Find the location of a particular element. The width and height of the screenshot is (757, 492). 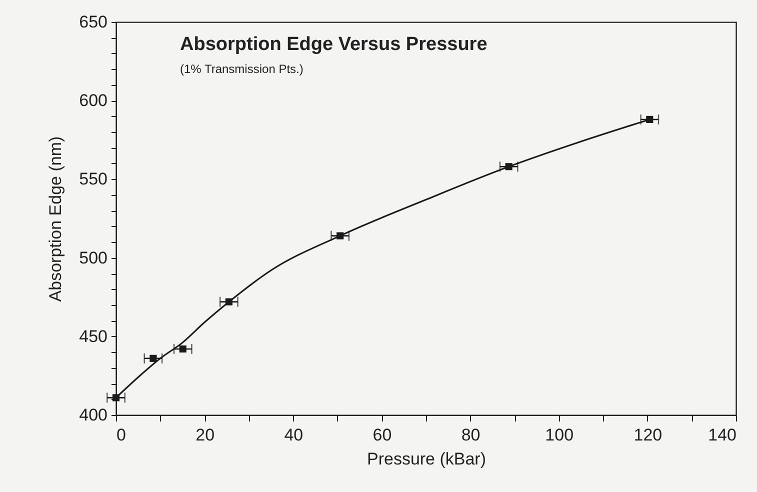

x-tick-label: 0 is located at coordinates (121, 435).